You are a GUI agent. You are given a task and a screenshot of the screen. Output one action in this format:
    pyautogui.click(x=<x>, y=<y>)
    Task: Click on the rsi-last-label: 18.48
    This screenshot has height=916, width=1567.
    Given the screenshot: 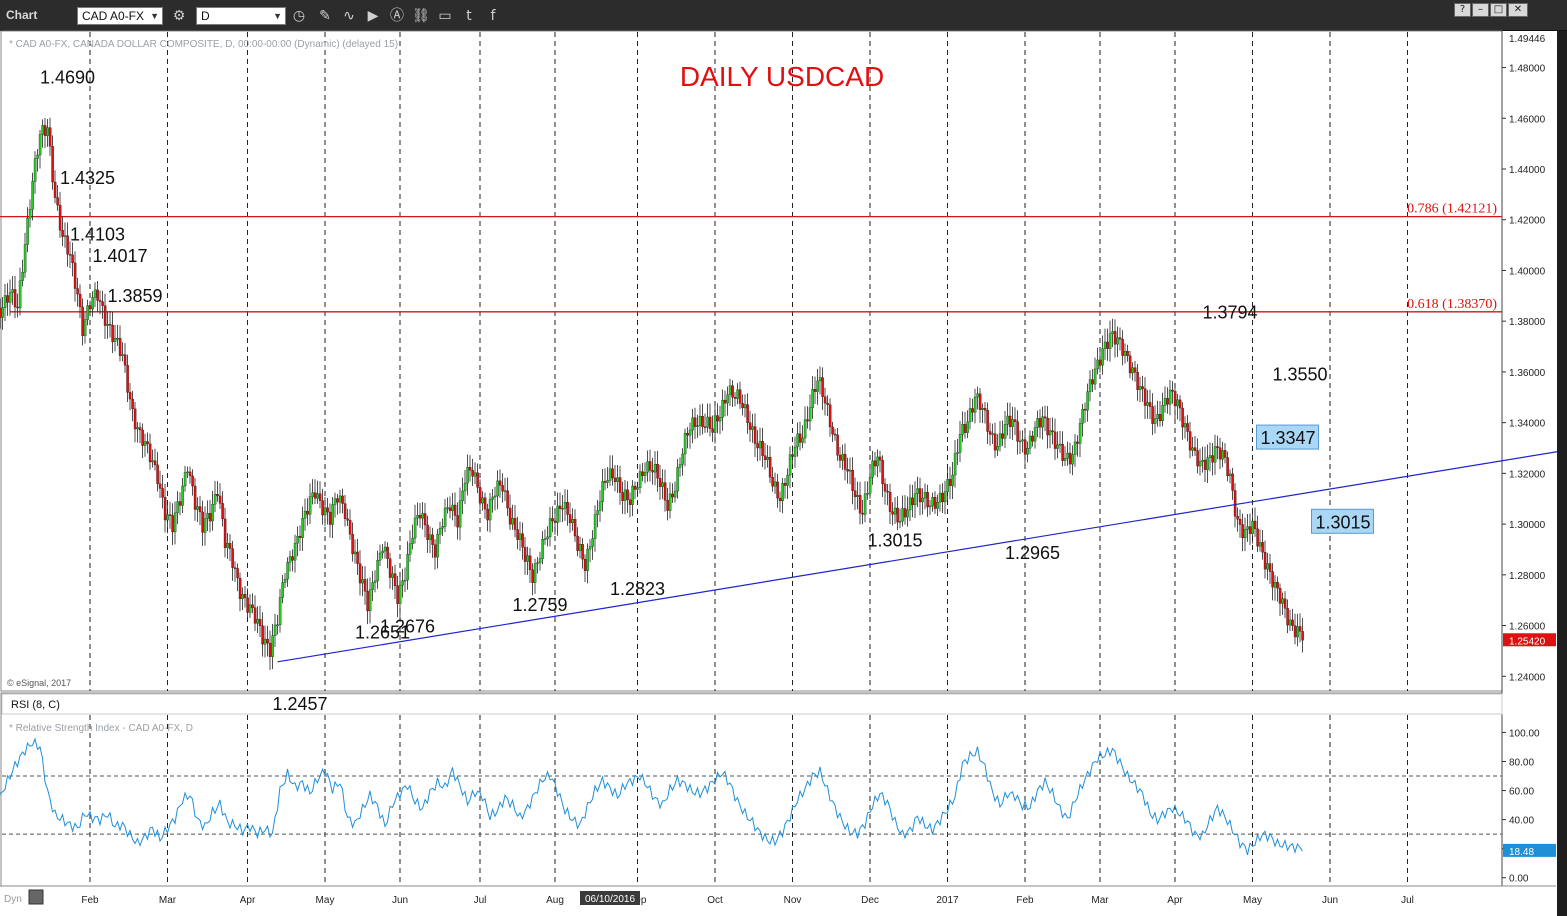 What is the action you would take?
    pyautogui.click(x=1521, y=852)
    